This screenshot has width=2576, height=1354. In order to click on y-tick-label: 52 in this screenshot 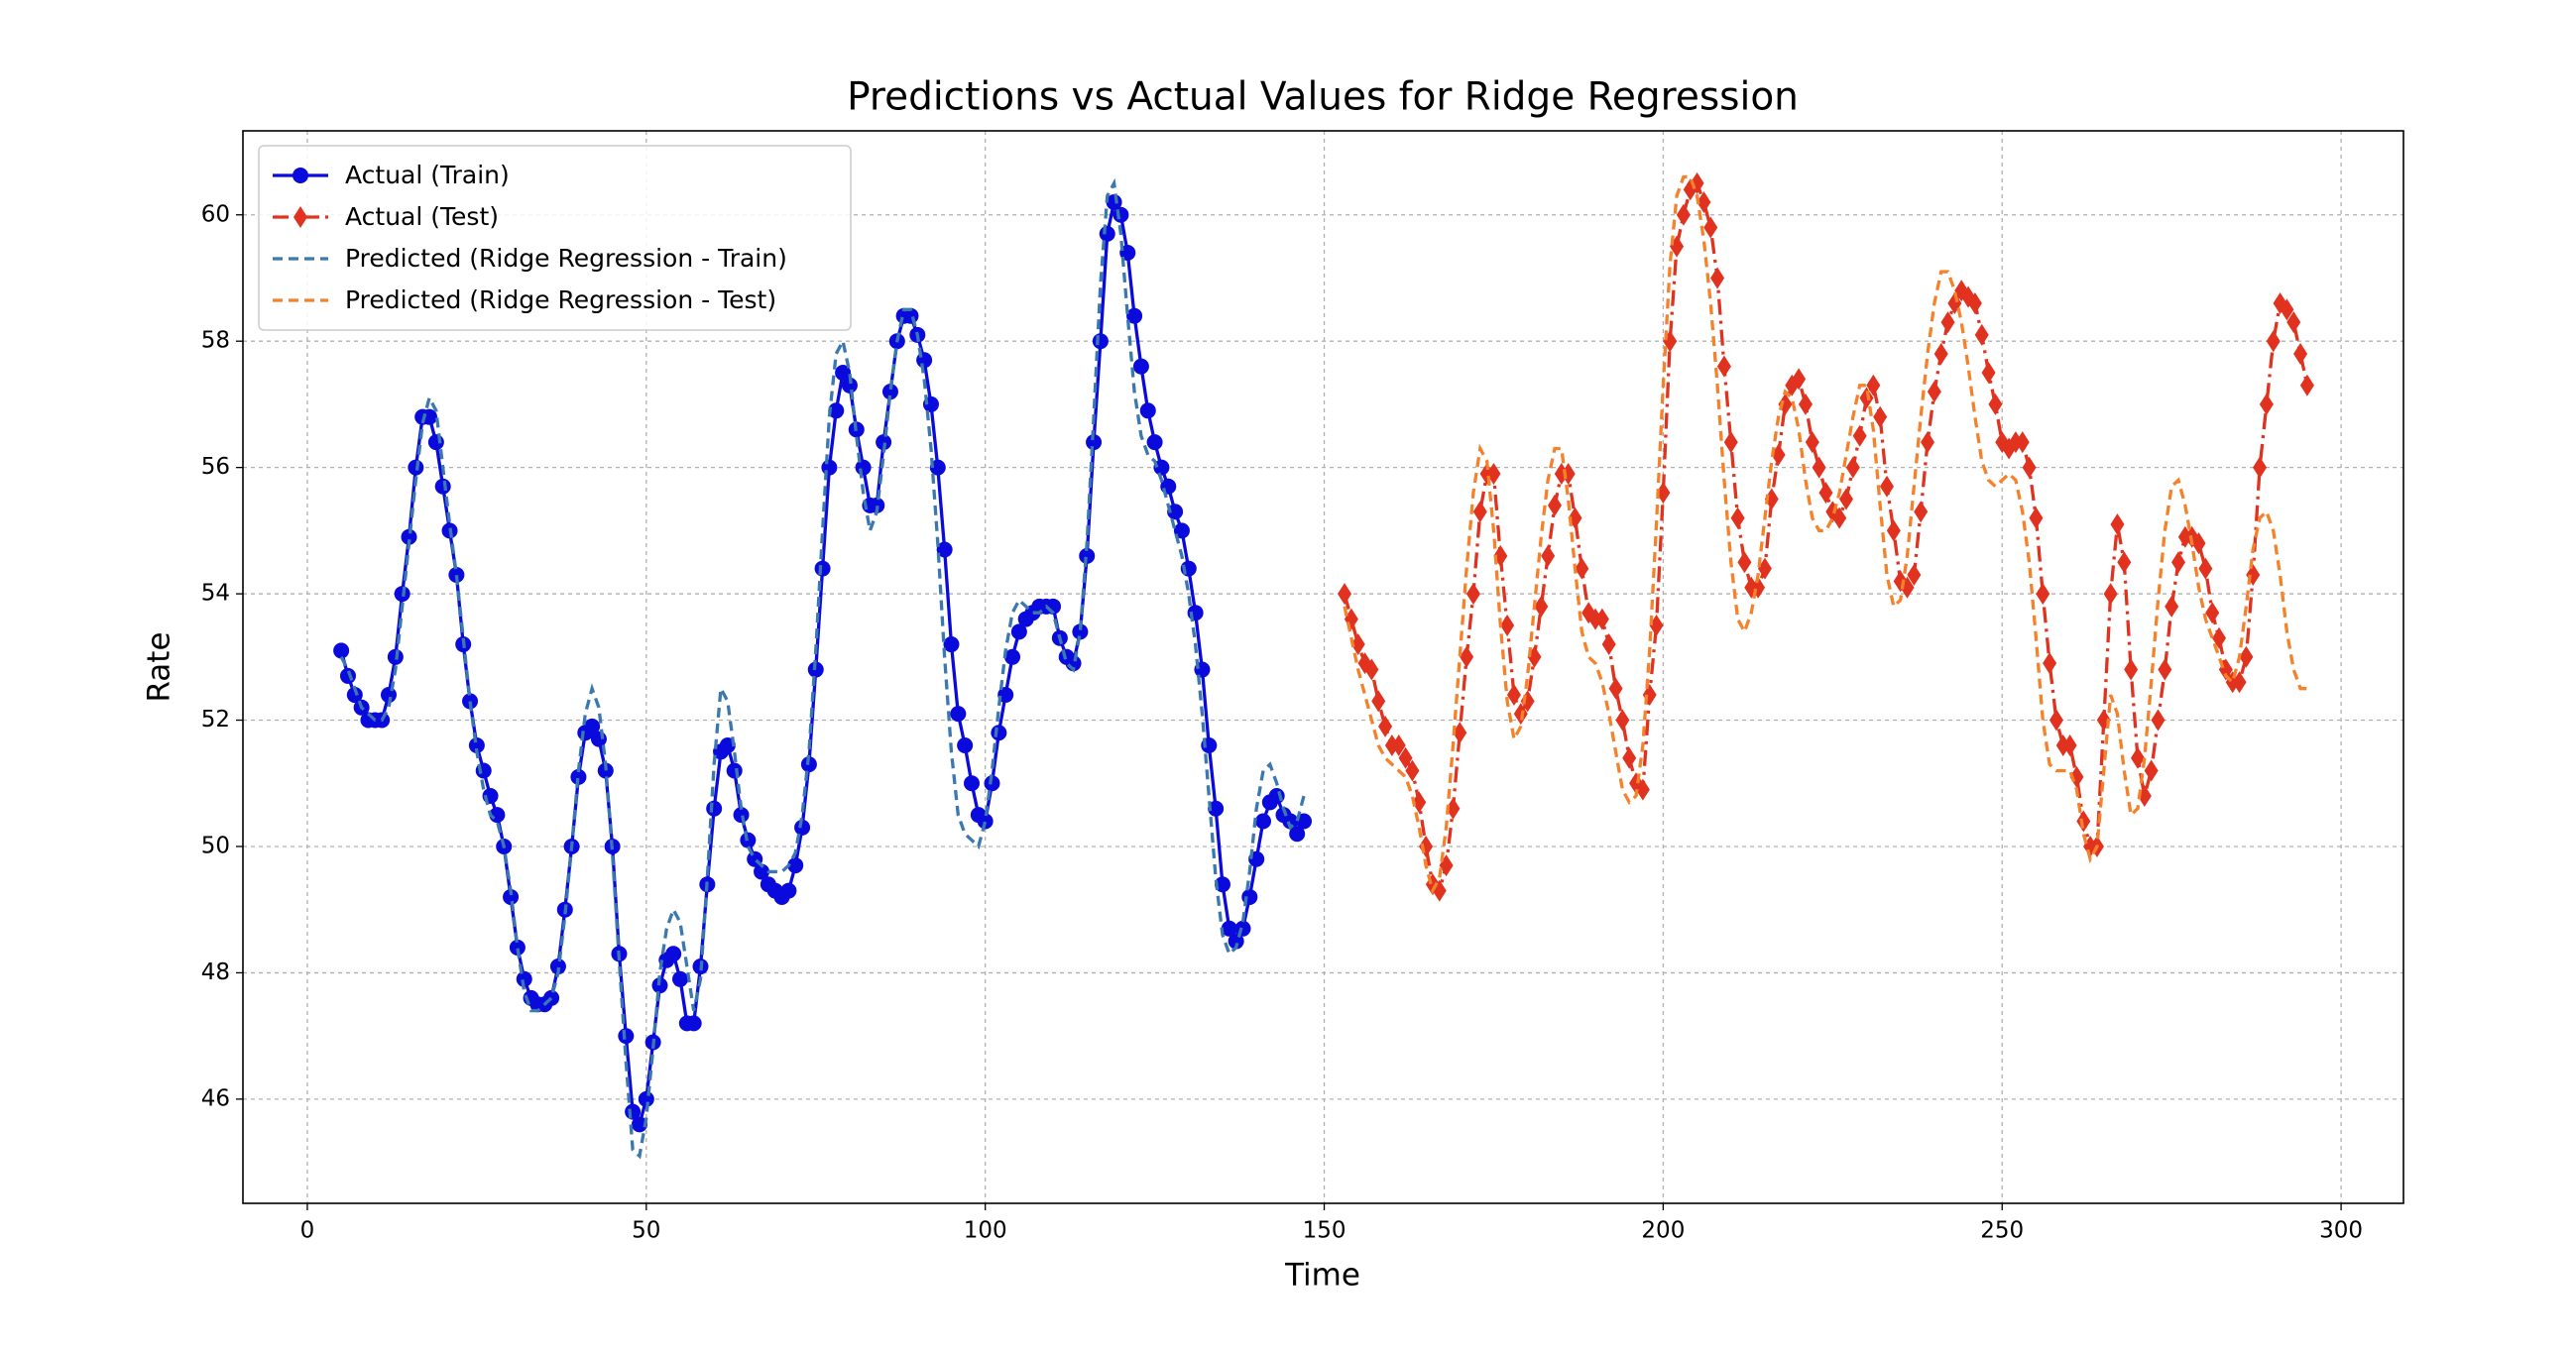, I will do `click(215, 720)`.